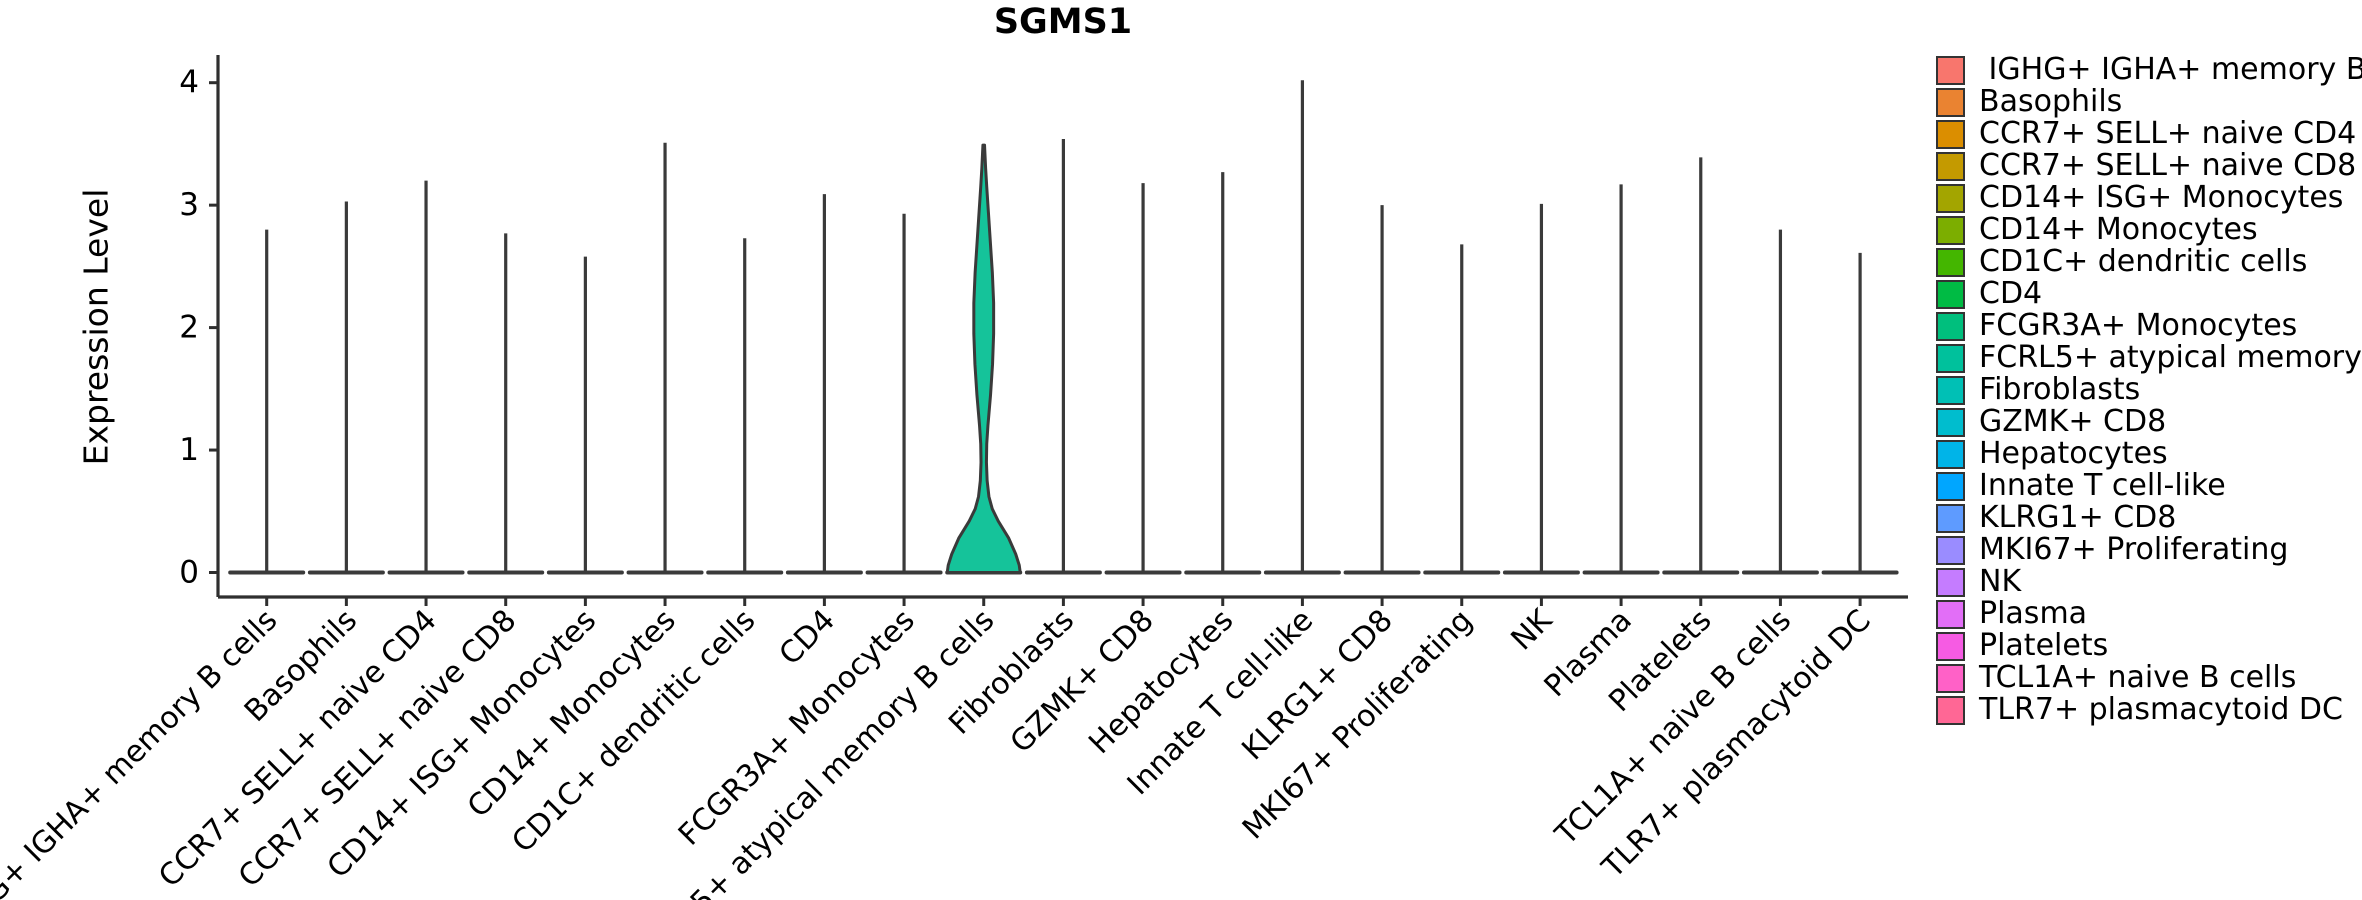 This screenshot has height=900, width=2362. What do you see at coordinates (142, 751) in the screenshot?
I see `x-tick-label: IGHG+ IGHA+ memory B cells` at bounding box center [142, 751].